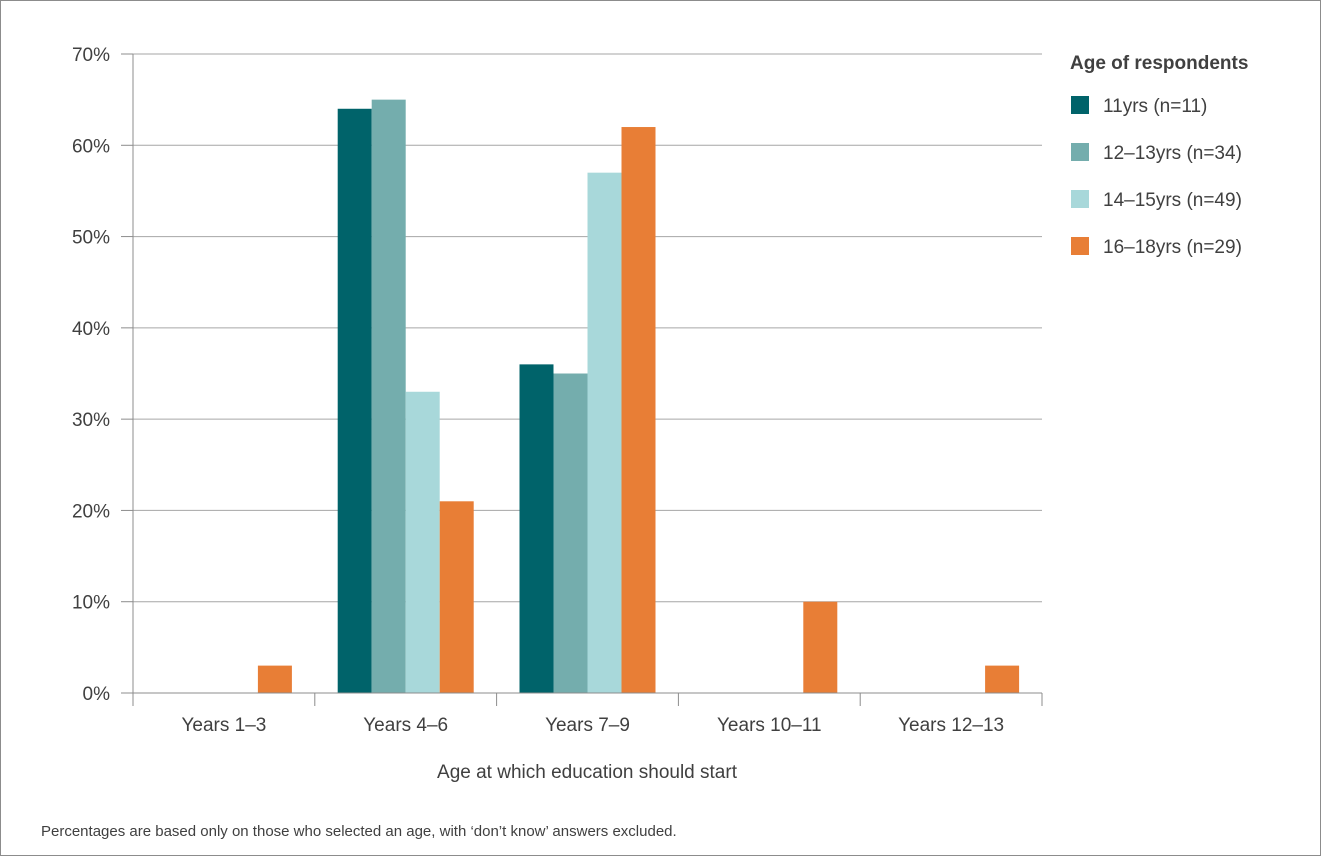 Image resolution: width=1321 pixels, height=856 pixels. Describe the element at coordinates (769, 725) in the screenshot. I see `x-tick-label: Years 10–11` at that location.